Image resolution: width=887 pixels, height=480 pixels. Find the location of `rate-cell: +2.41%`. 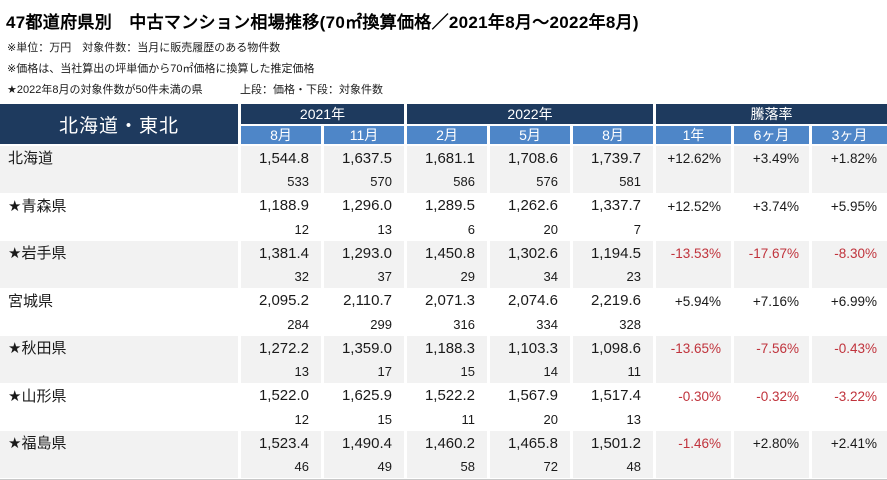

rate-cell: +2.41% is located at coordinates (849, 454).